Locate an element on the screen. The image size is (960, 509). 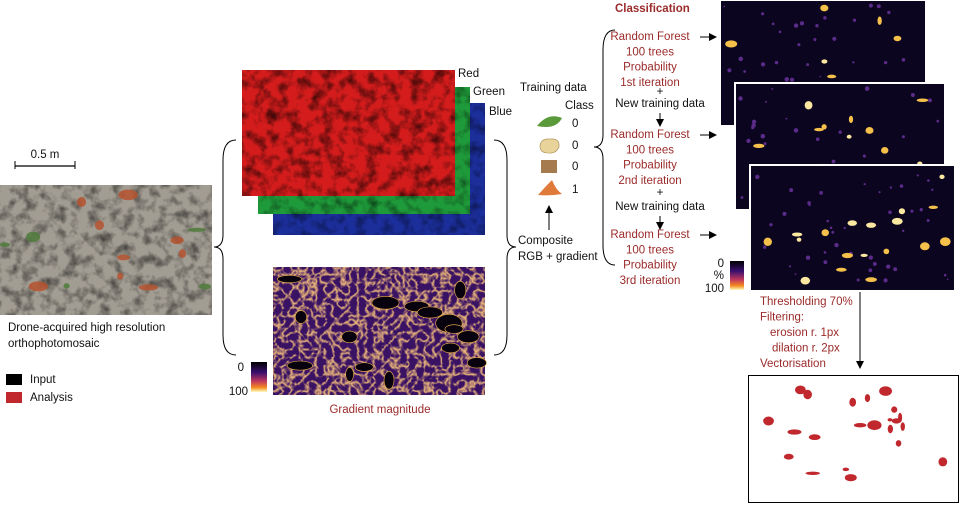
caption: orthophotomosaic is located at coordinates (54, 344).